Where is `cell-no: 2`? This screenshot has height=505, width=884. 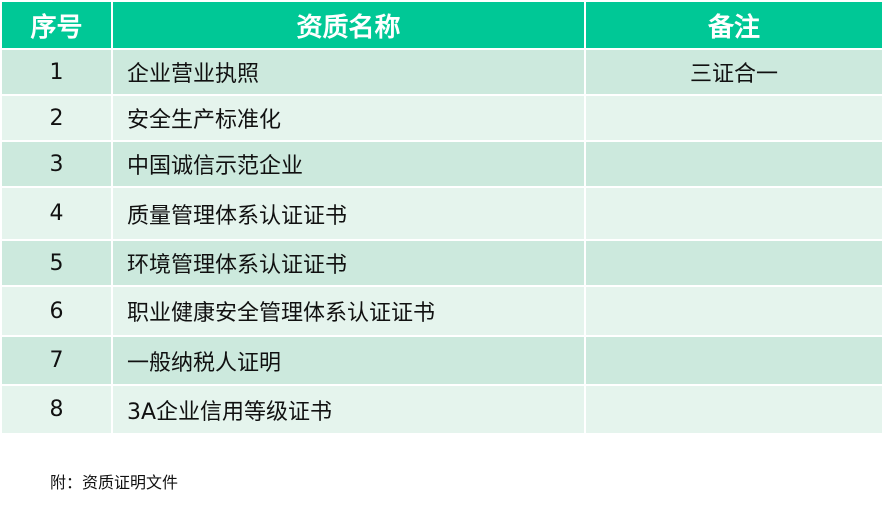 cell-no: 2 is located at coordinates (56, 118).